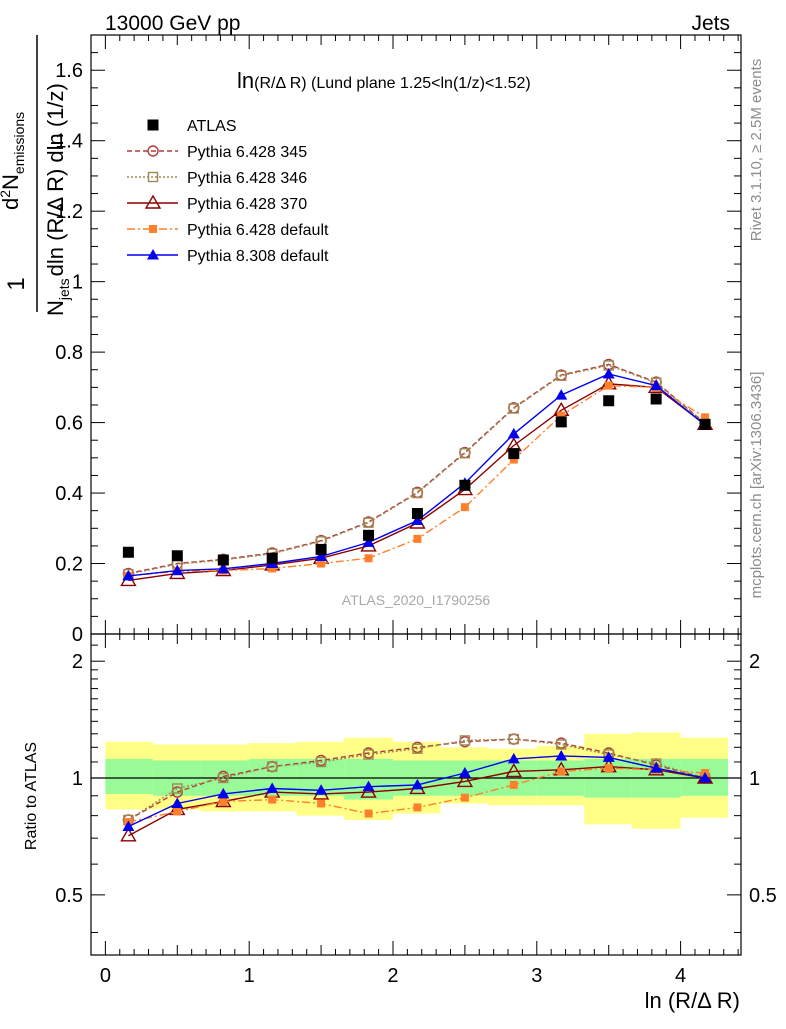 This screenshot has width=786, height=1029. Describe the element at coordinates (368, 779) in the screenshot. I see `ratio-inner-band` at that location.